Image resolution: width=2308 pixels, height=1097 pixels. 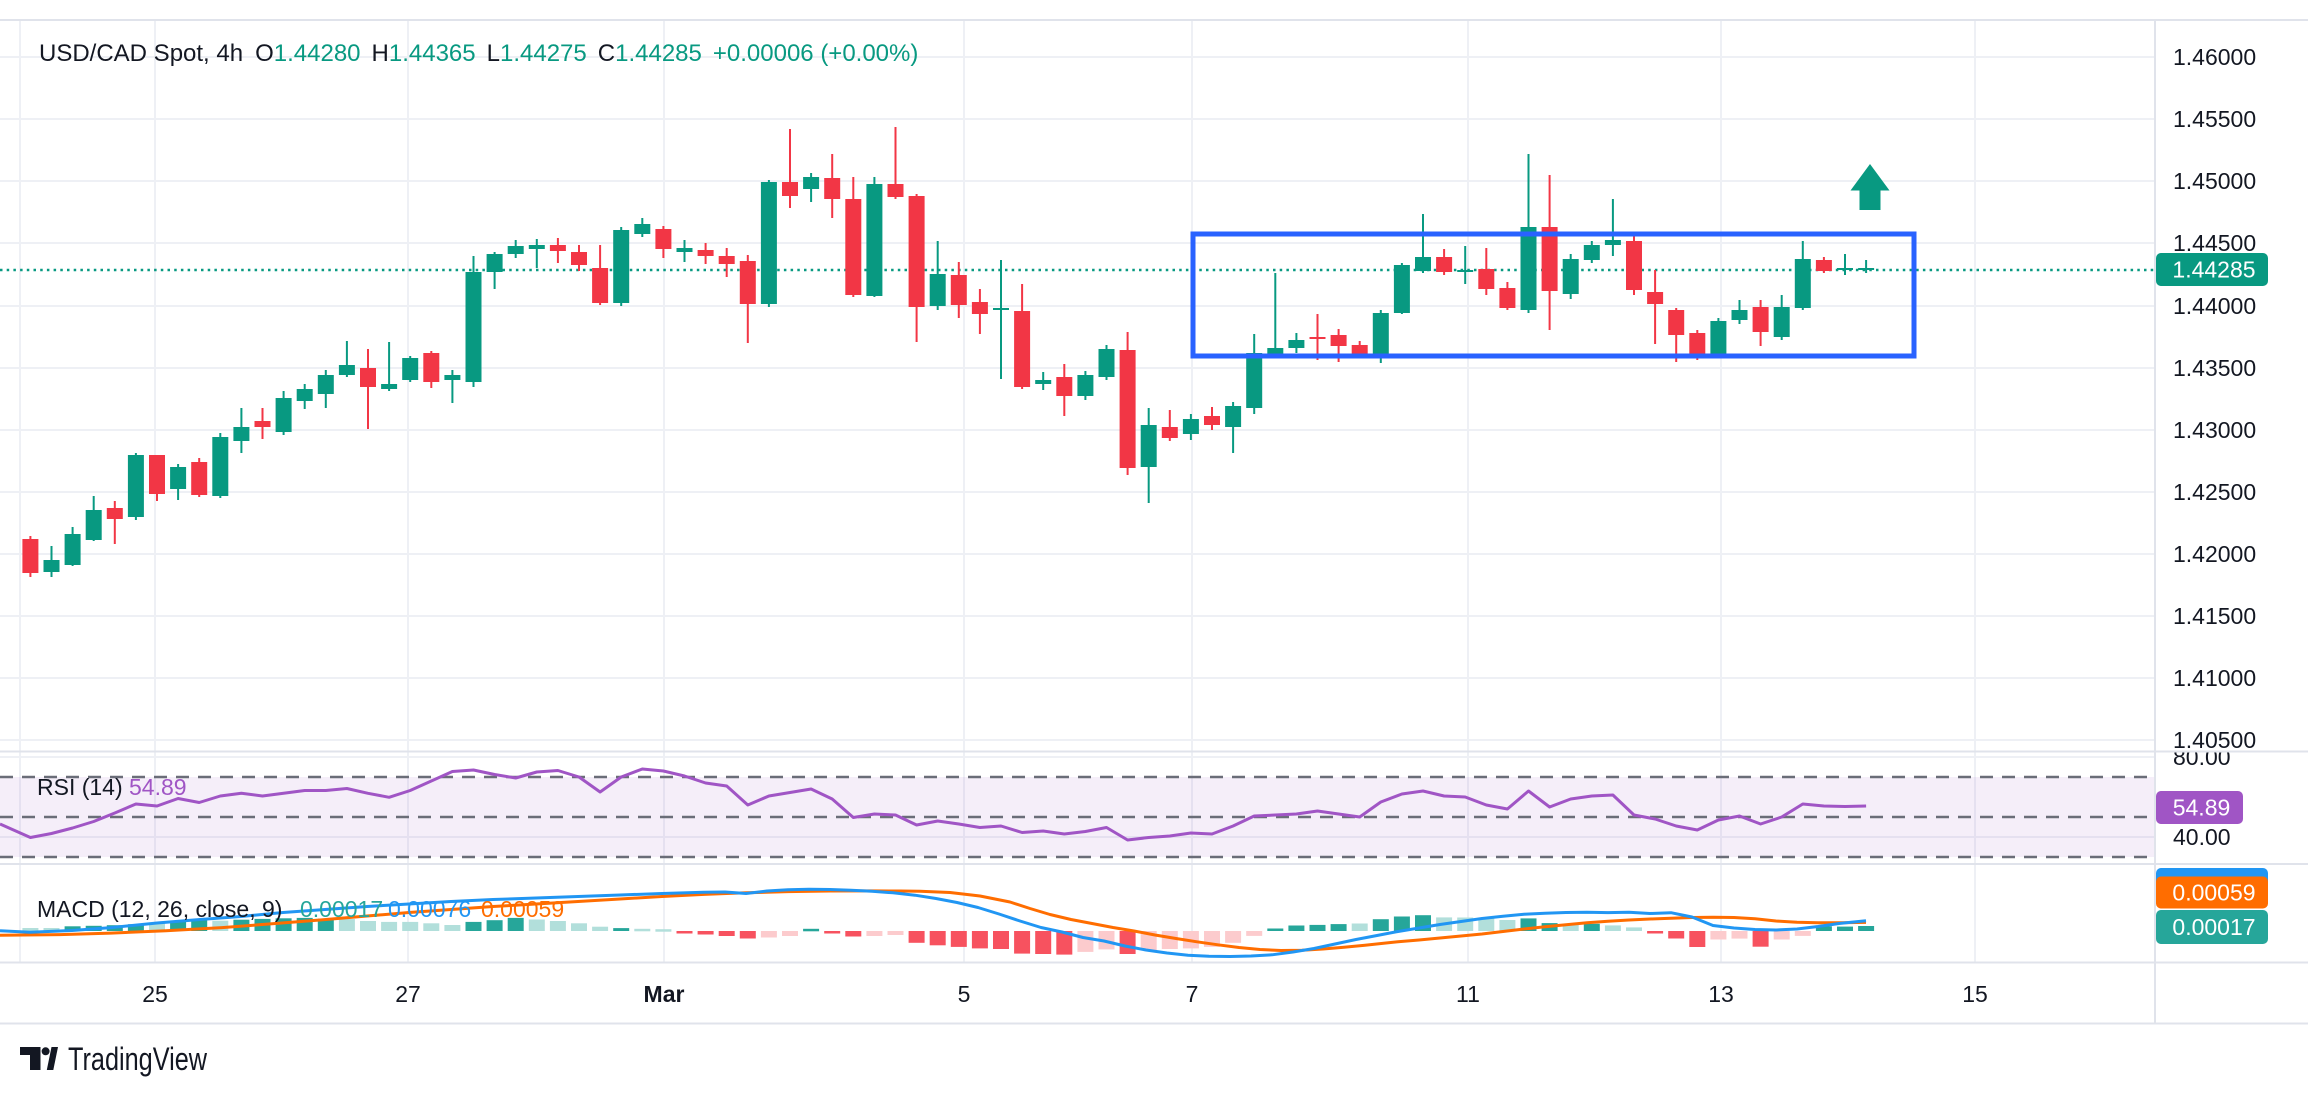 What do you see at coordinates (2214, 243) in the screenshot?
I see `svg-text: 1.44500` at bounding box center [2214, 243].